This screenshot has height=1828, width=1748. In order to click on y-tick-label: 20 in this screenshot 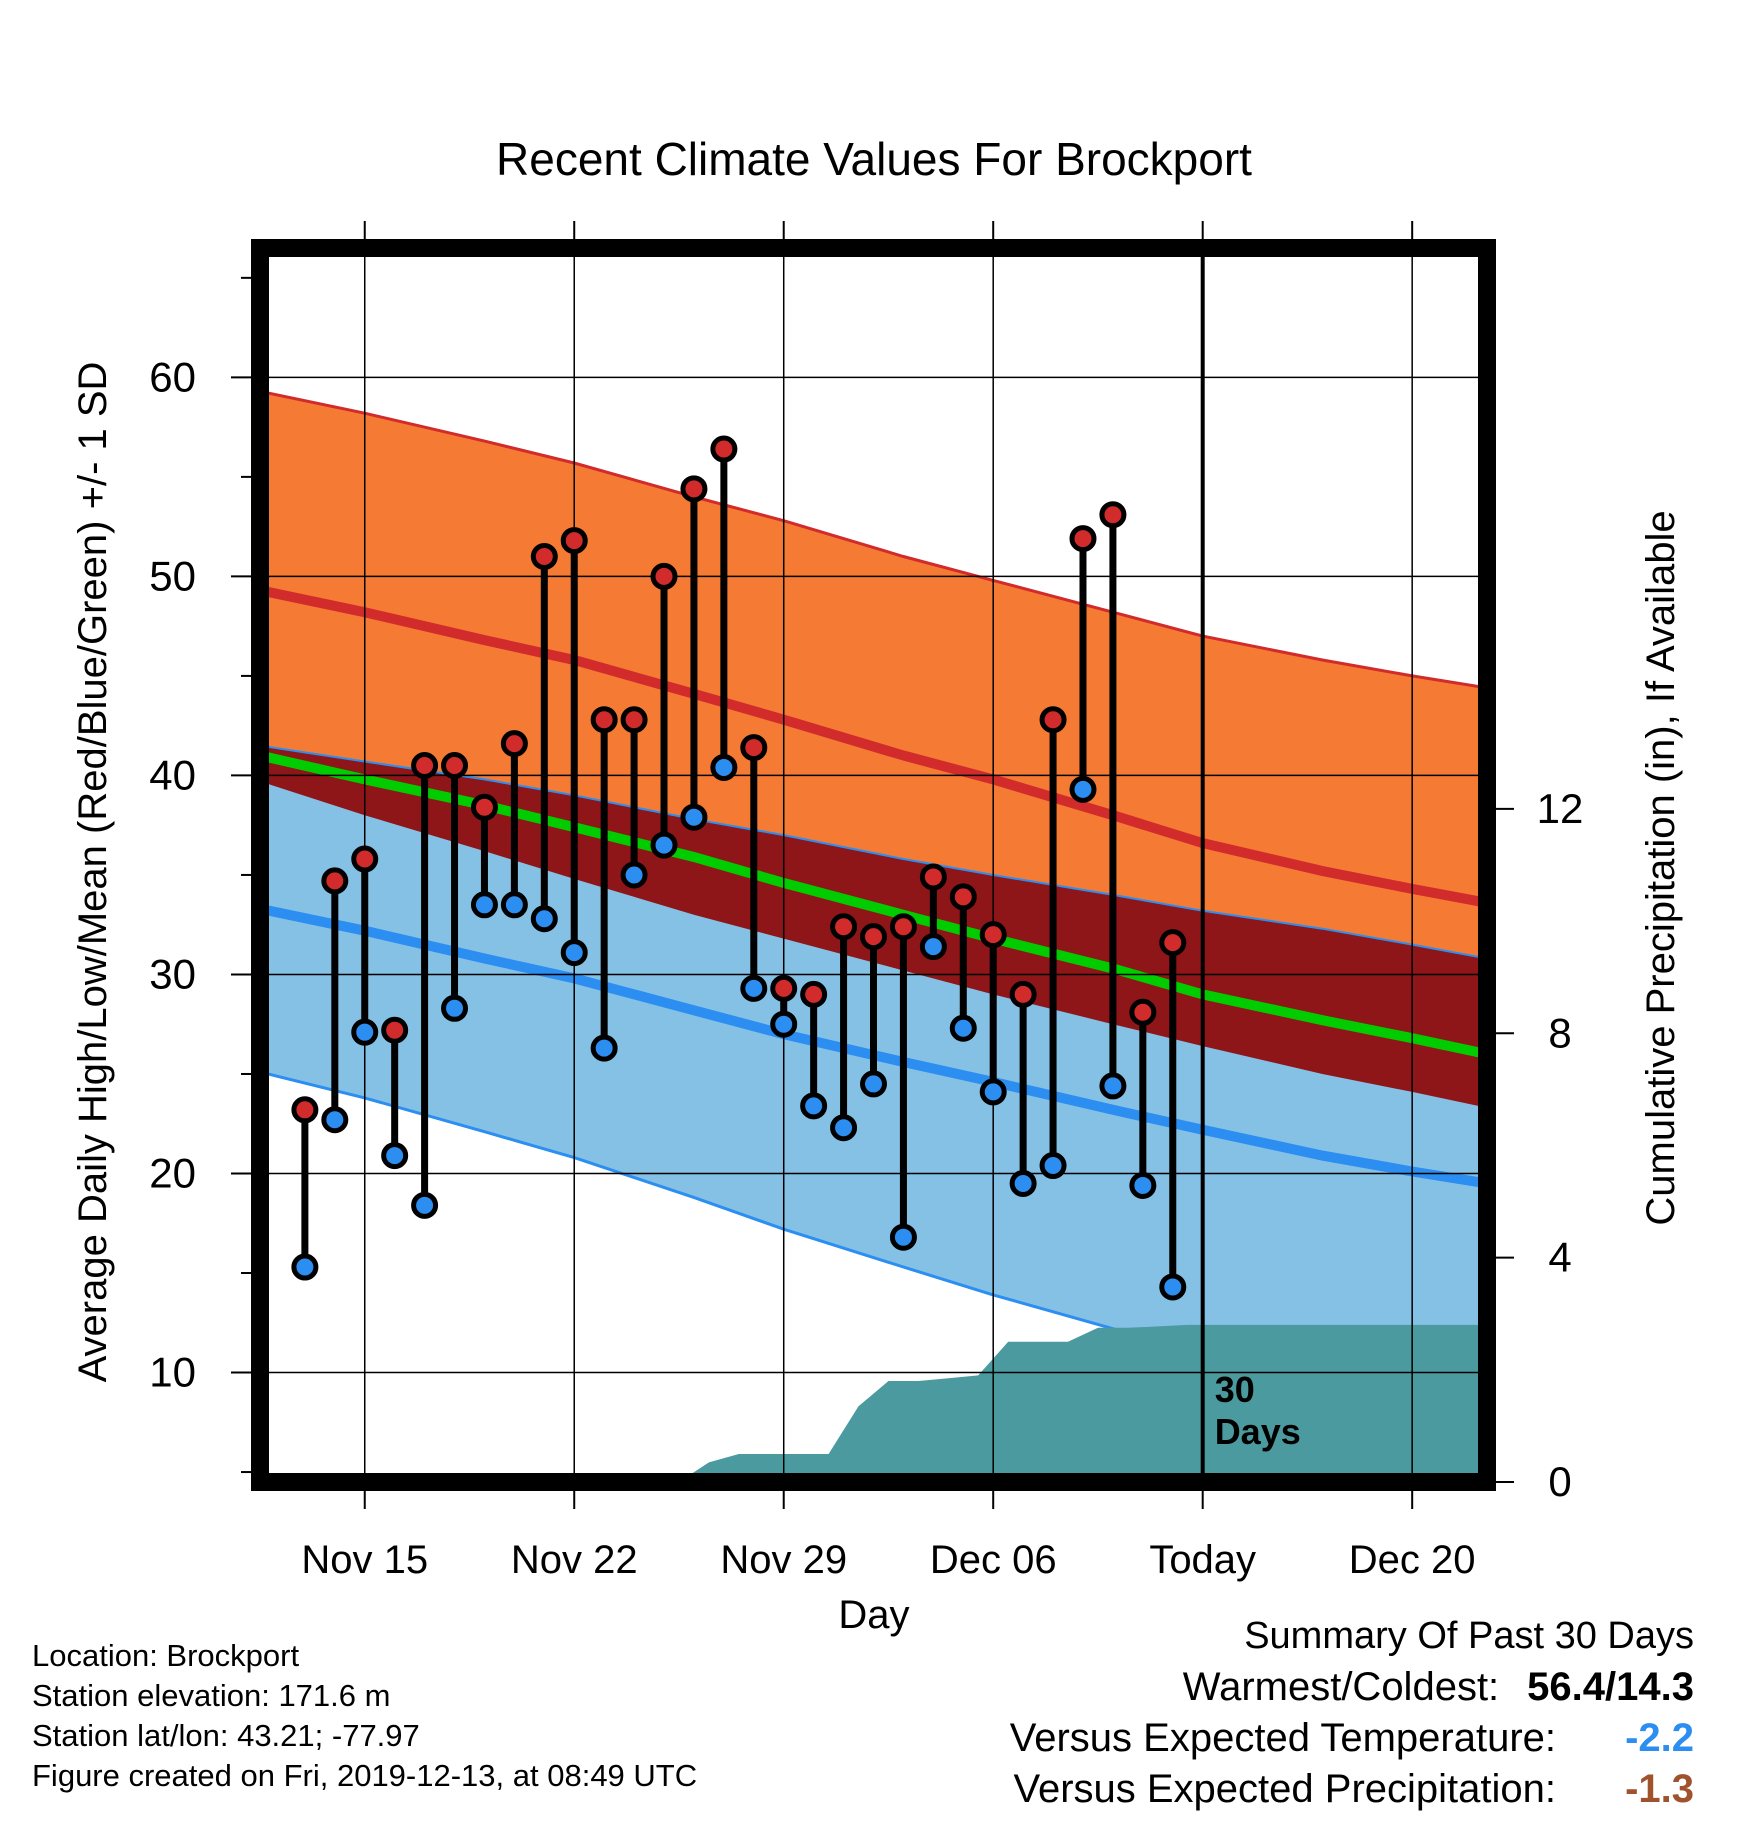, I will do `click(172, 1173)`.